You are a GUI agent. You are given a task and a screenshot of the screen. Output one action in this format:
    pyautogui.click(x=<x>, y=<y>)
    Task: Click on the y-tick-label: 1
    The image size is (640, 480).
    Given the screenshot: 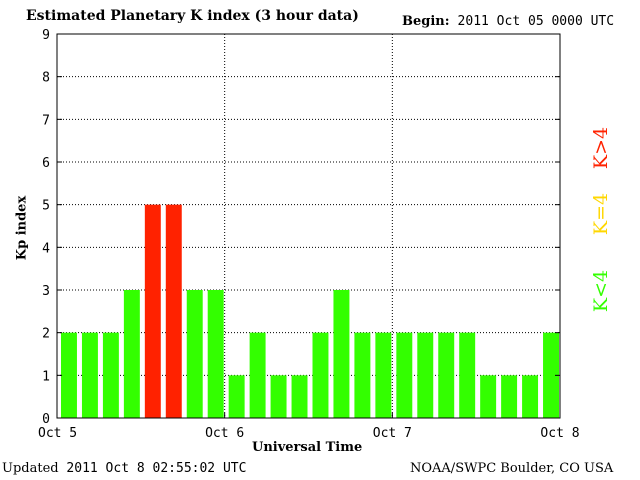 What is the action you would take?
    pyautogui.click(x=46, y=376)
    